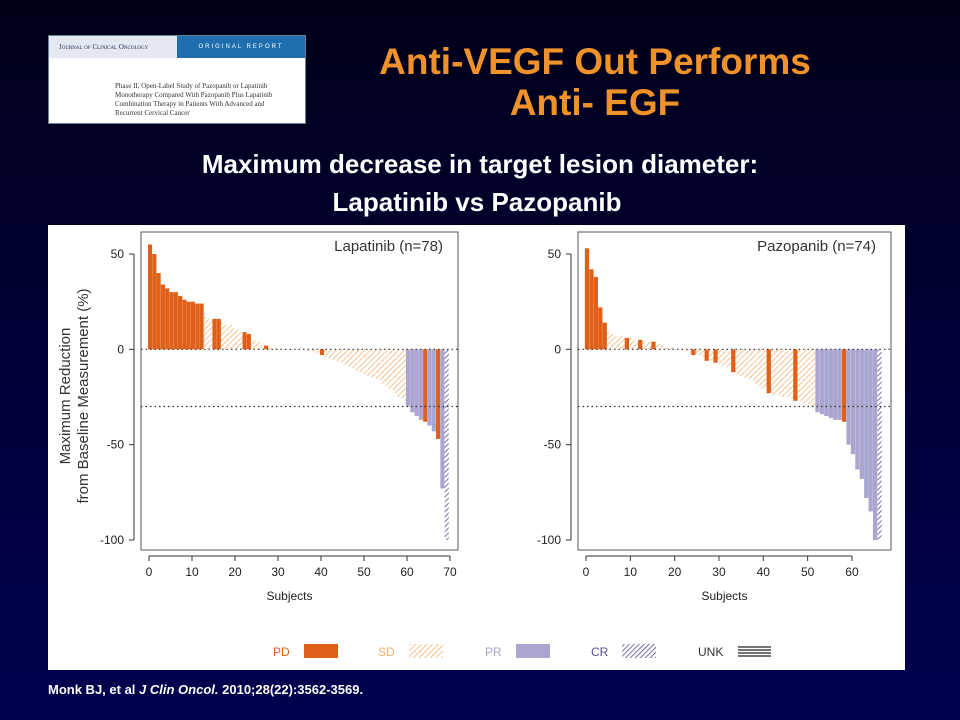 The width and height of the screenshot is (960, 720). I want to click on x-tick-label: 20, so click(235, 572).